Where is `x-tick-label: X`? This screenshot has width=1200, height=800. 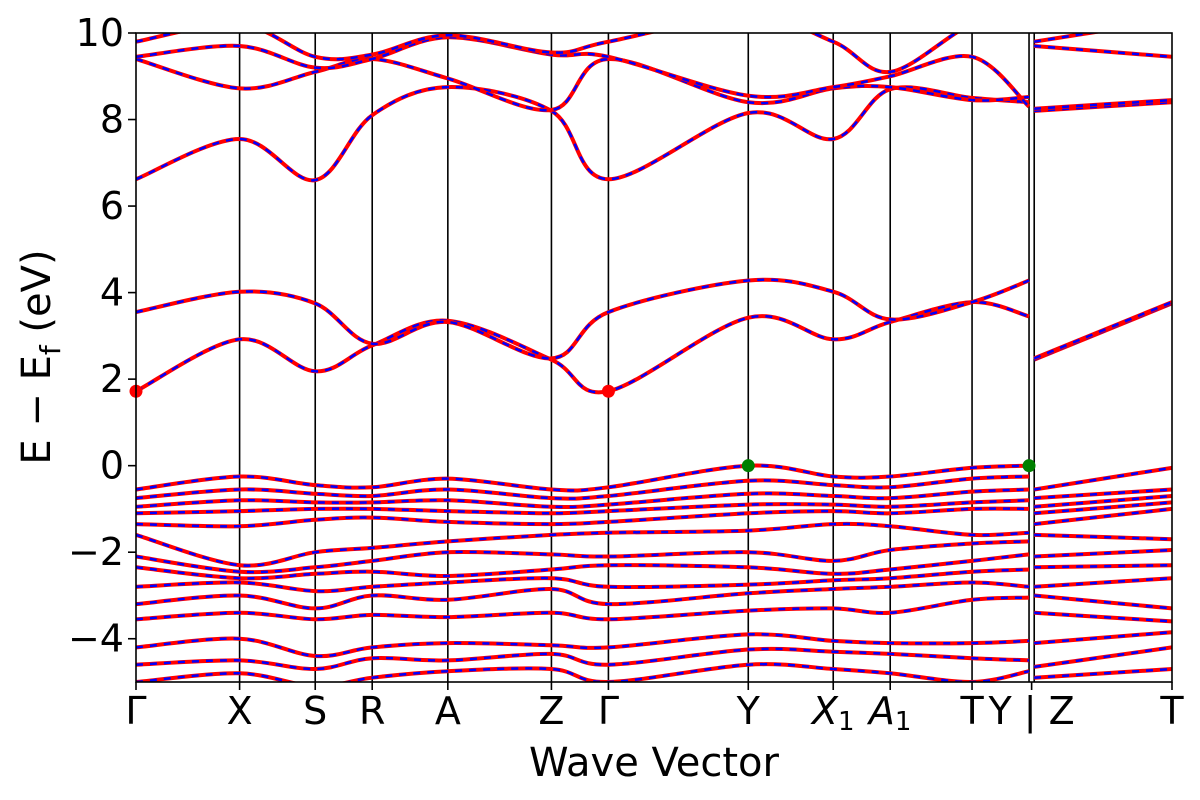 x-tick-label: X is located at coordinates (240, 711).